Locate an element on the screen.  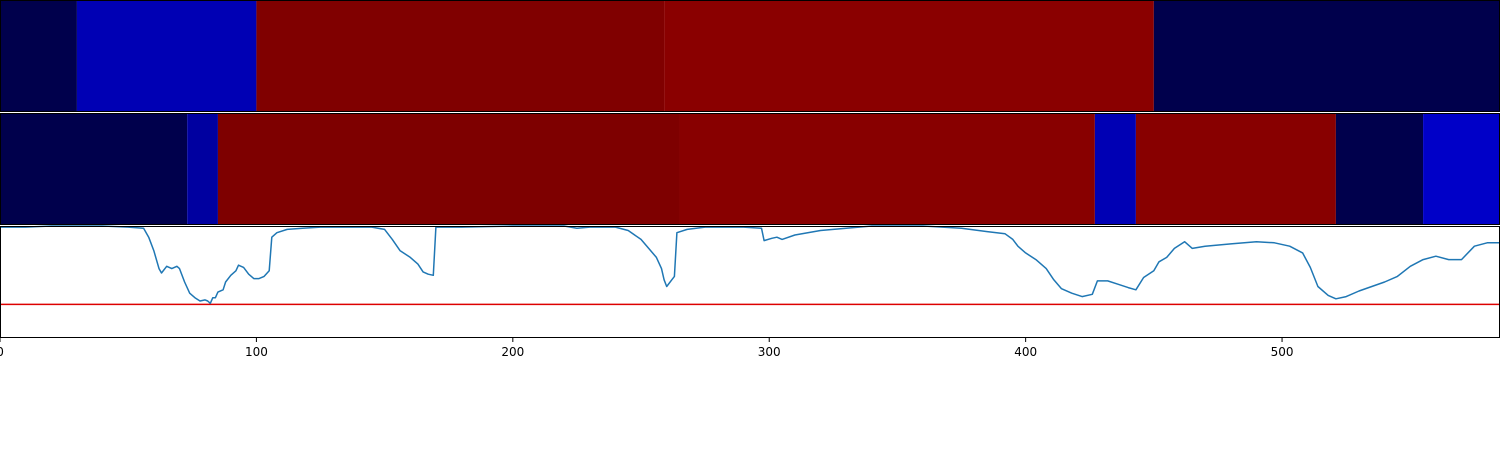
x-tick-label-300: 300 is located at coordinates (769, 352).